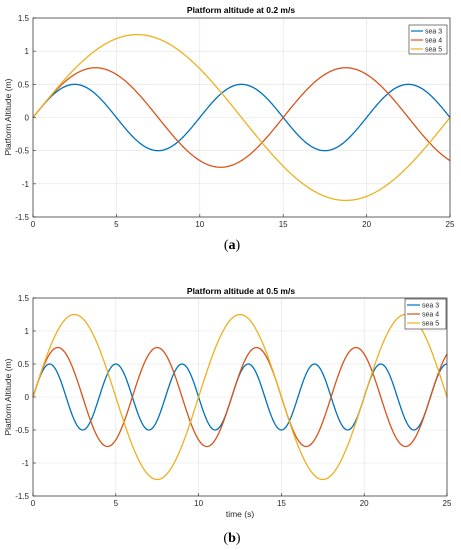 The image size is (461, 550). I want to click on chart-a-legend-label-sea-4: sea 4, so click(433, 41).